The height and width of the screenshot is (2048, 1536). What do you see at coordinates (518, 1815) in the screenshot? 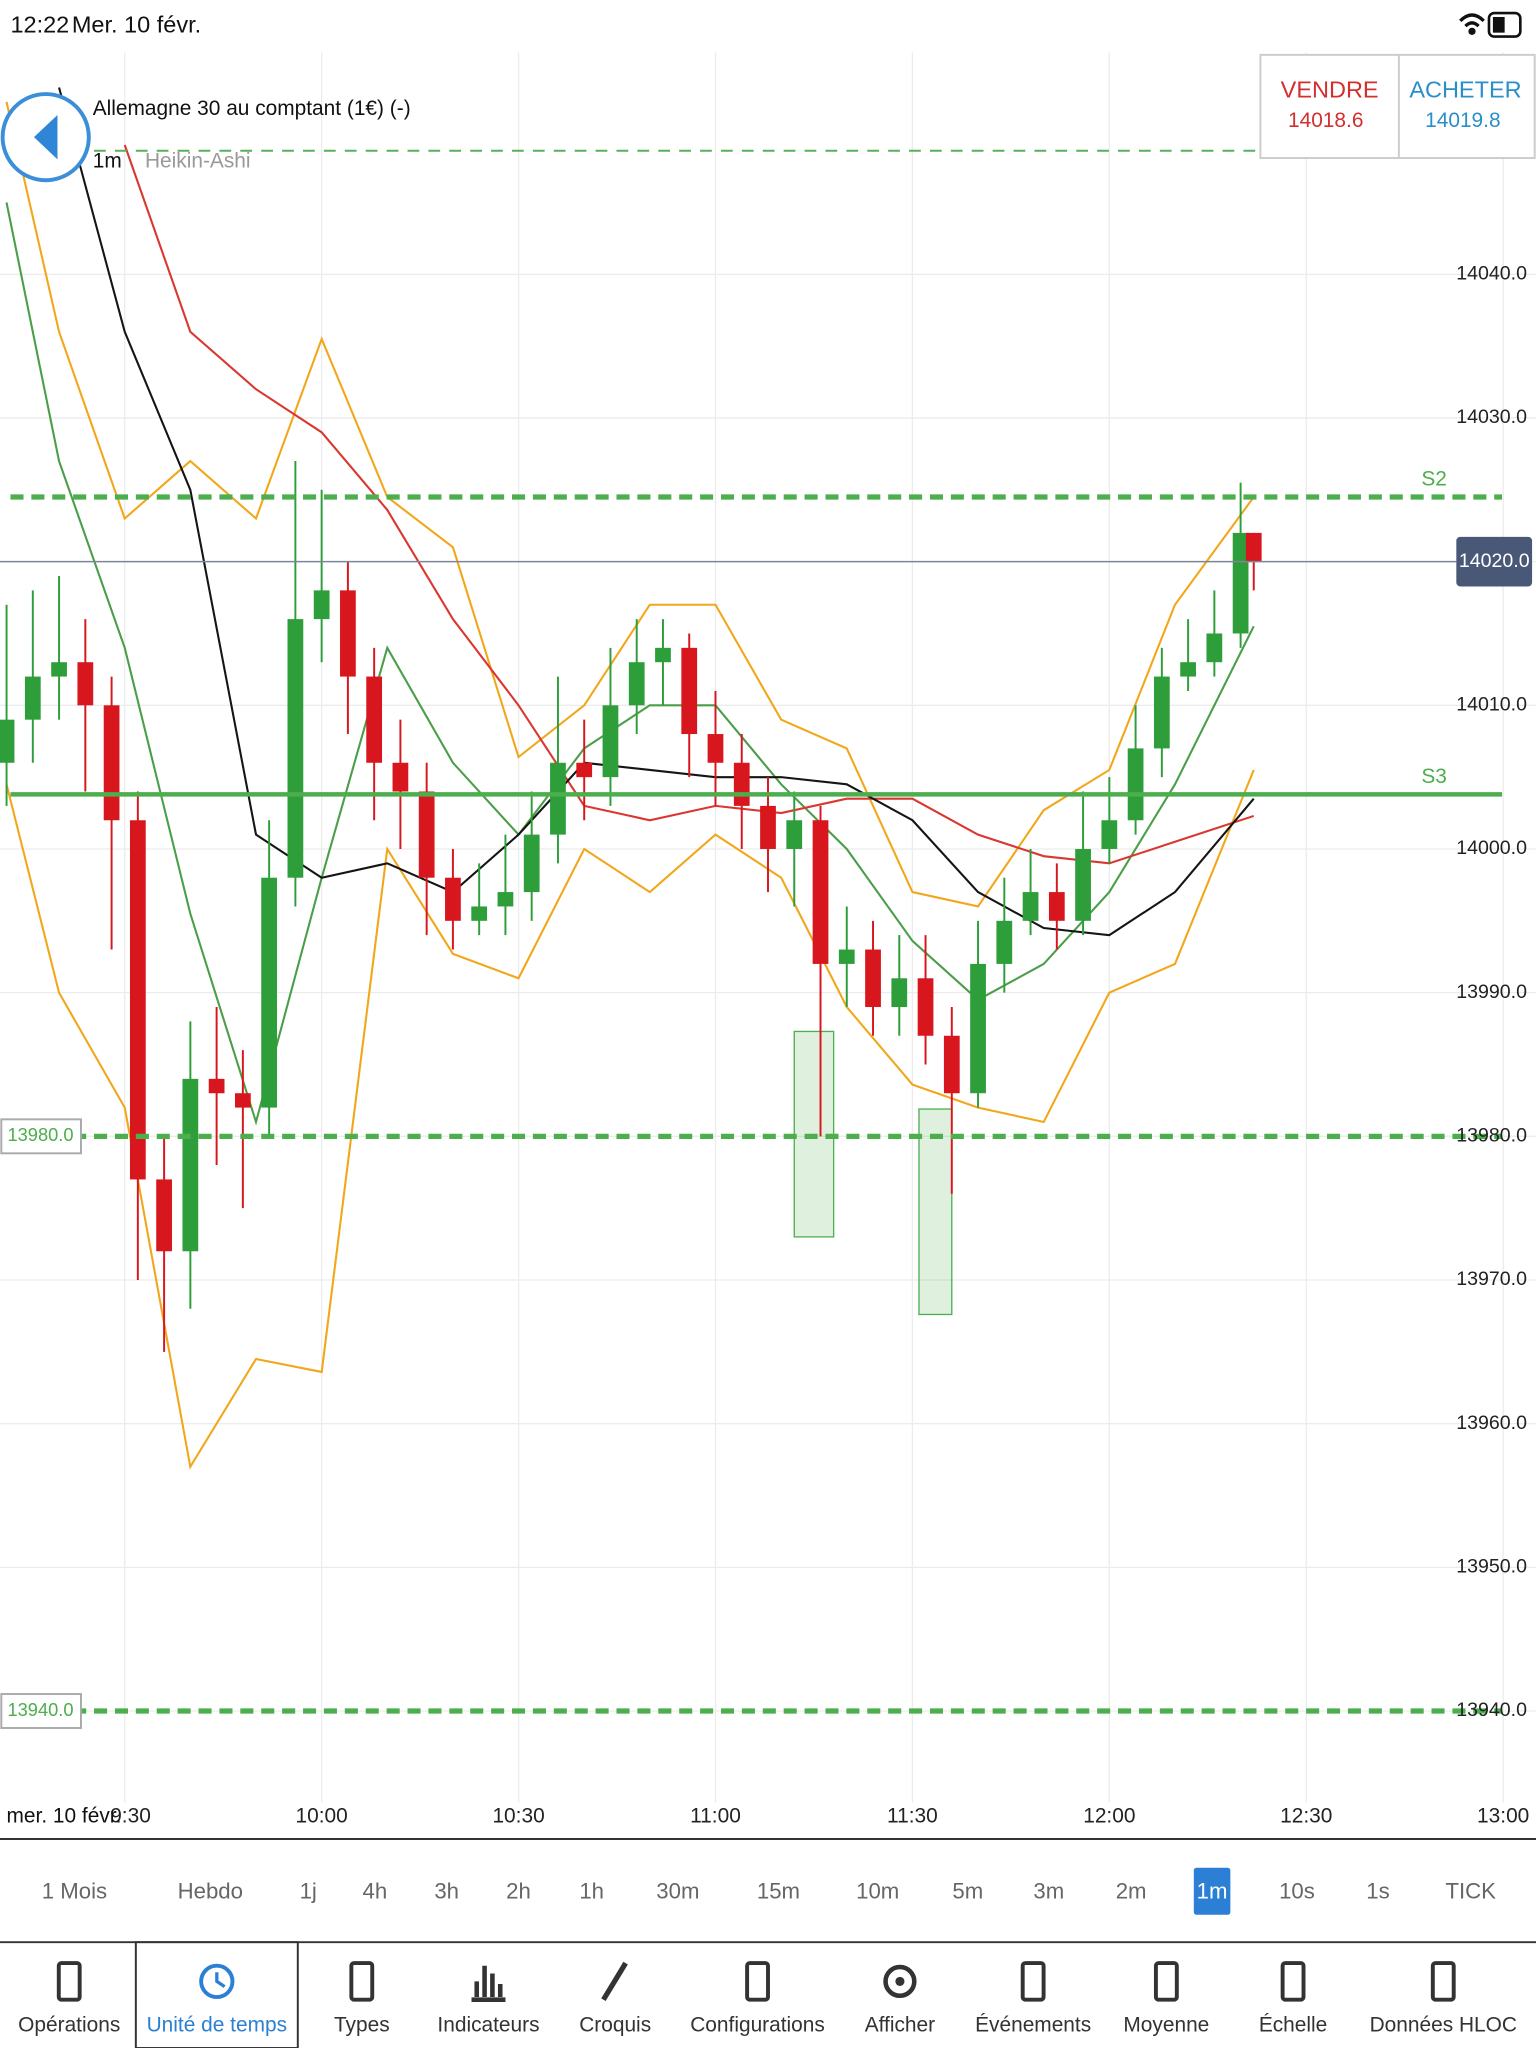
I see `x-tick-label: 10:30` at bounding box center [518, 1815].